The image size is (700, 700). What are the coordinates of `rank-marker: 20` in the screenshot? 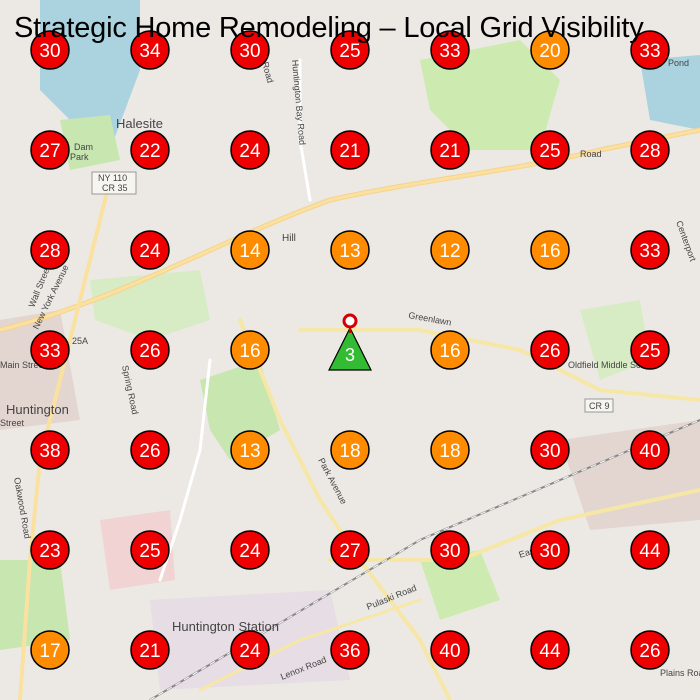 It's located at (550, 50).